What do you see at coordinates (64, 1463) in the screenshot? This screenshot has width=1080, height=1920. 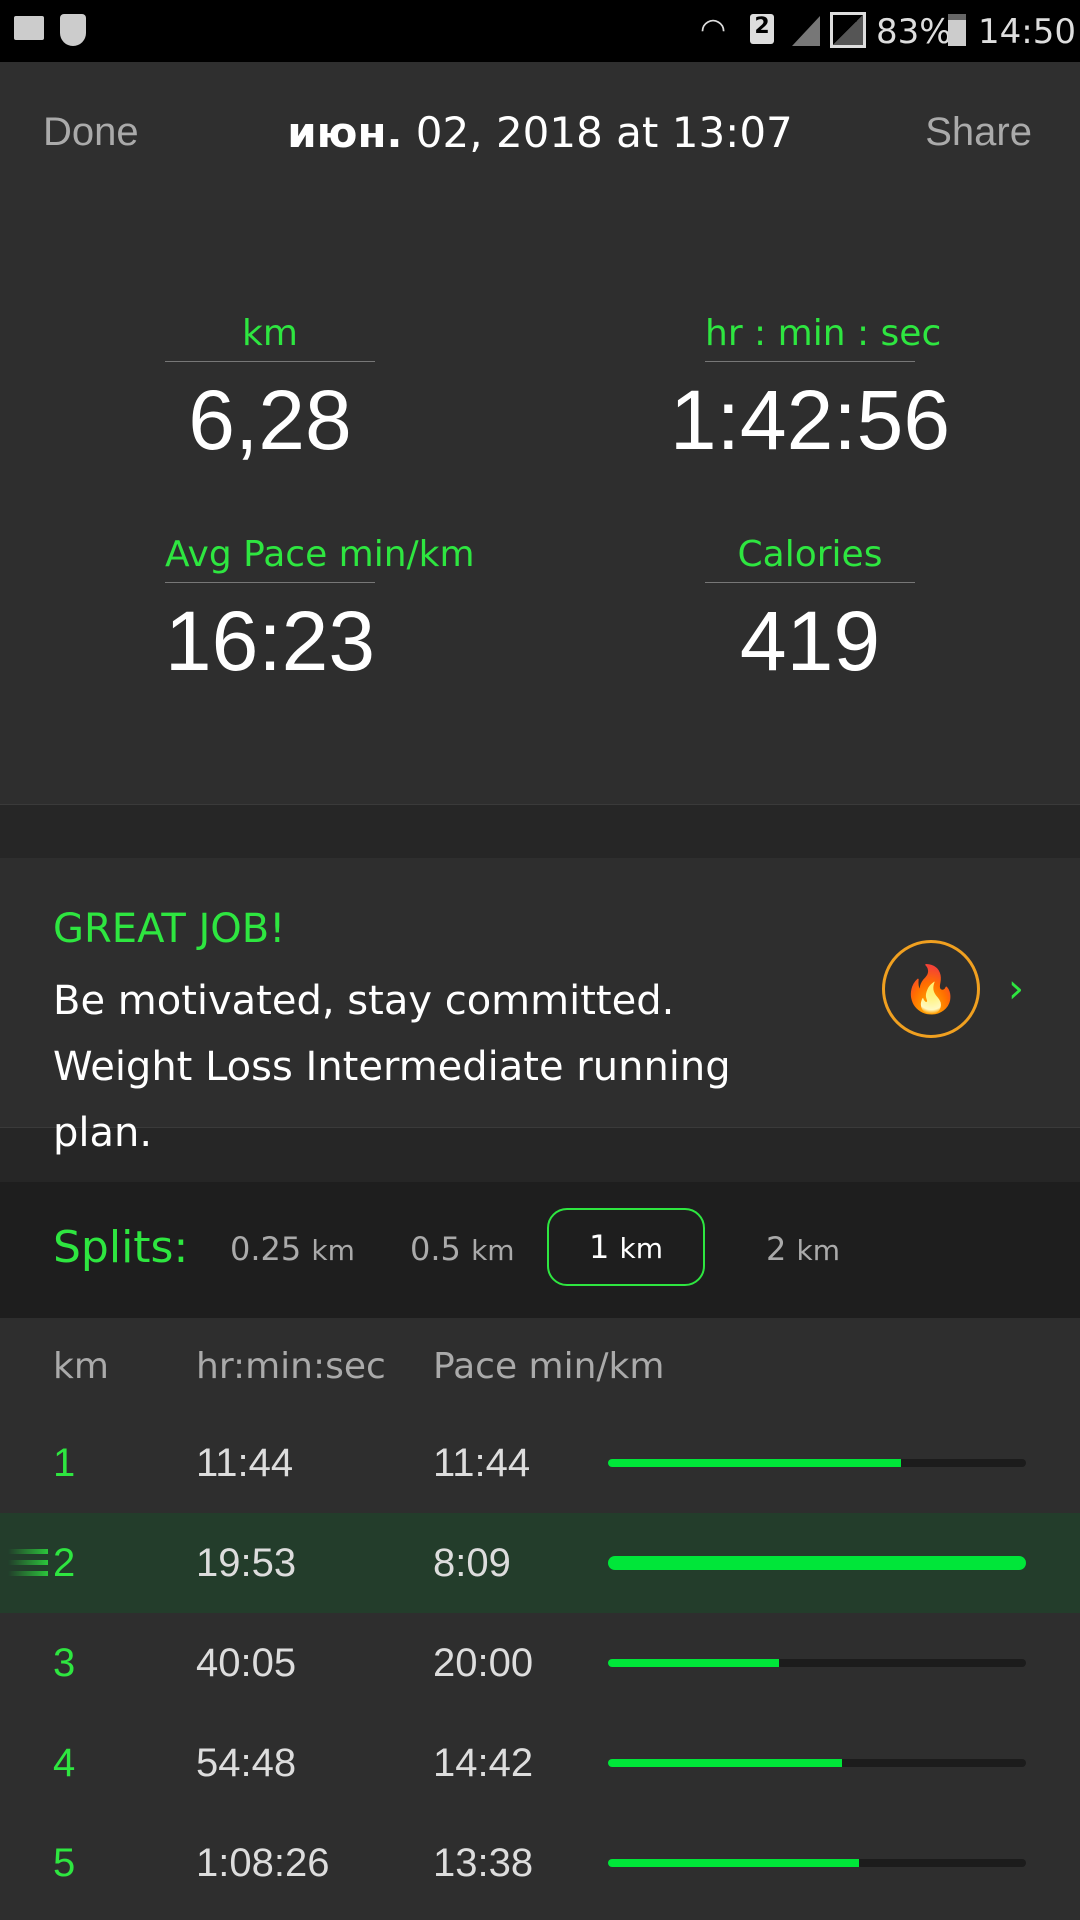 I see `split-km: 1` at bounding box center [64, 1463].